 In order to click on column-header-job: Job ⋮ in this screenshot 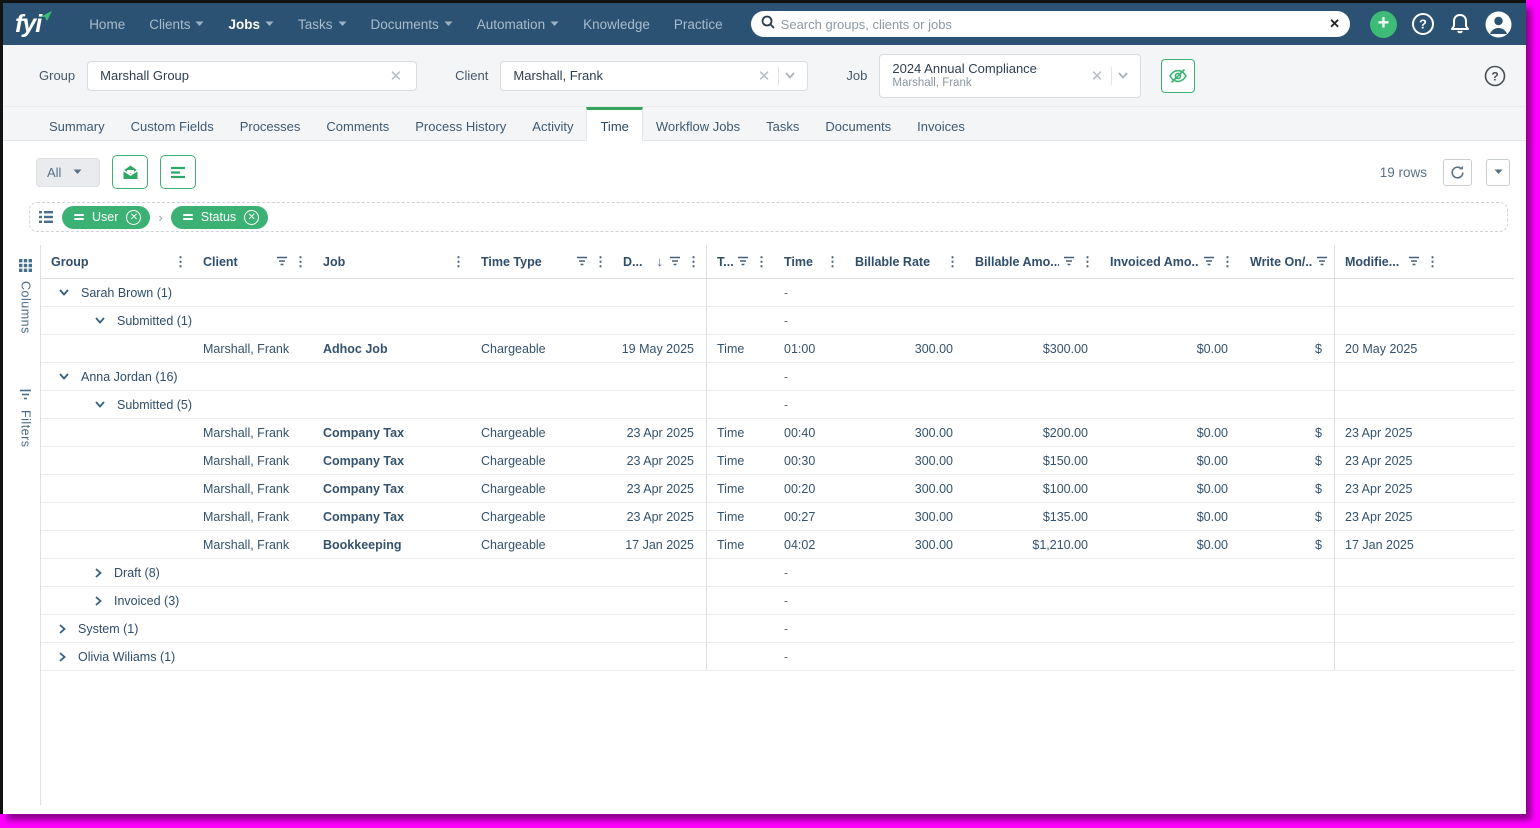, I will do `click(394, 261)`.